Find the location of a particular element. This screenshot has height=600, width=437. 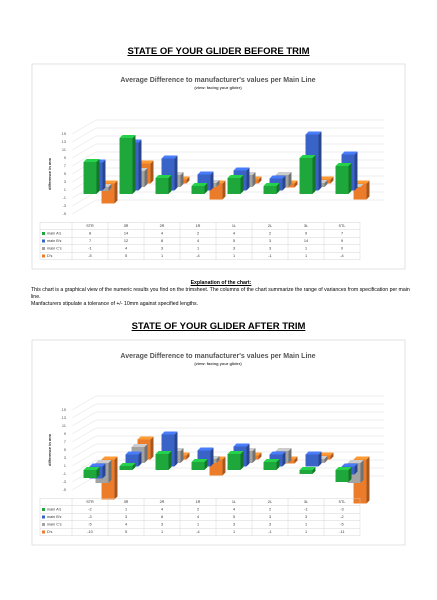

legend-label: main B's is located at coordinates (54, 241).